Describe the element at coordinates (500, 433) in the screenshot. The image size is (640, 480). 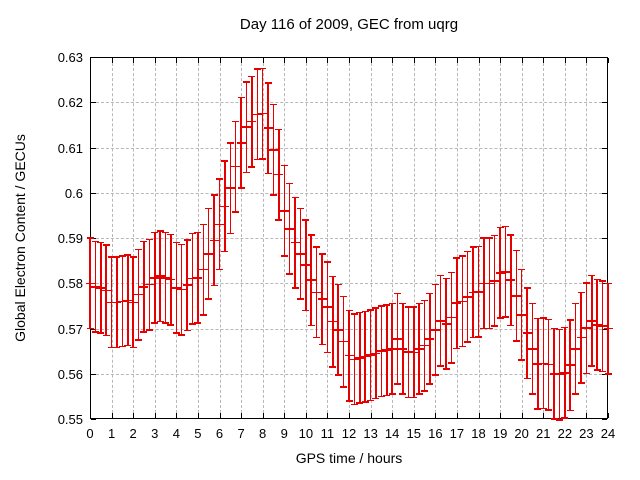
I see `x-tick-label: 19` at that location.